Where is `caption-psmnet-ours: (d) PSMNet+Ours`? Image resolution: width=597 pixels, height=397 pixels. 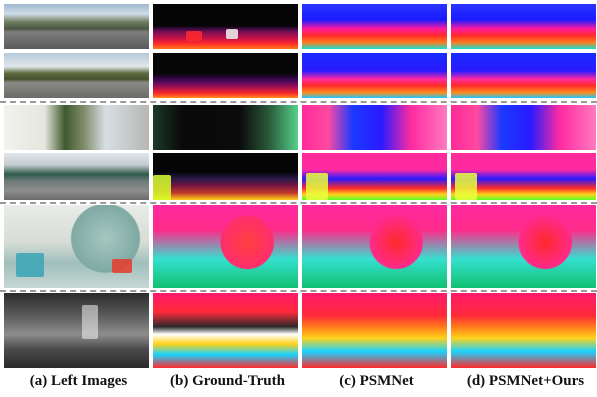
caption-psmnet-ours: (d) PSMNet+Ours is located at coordinates (525, 381).